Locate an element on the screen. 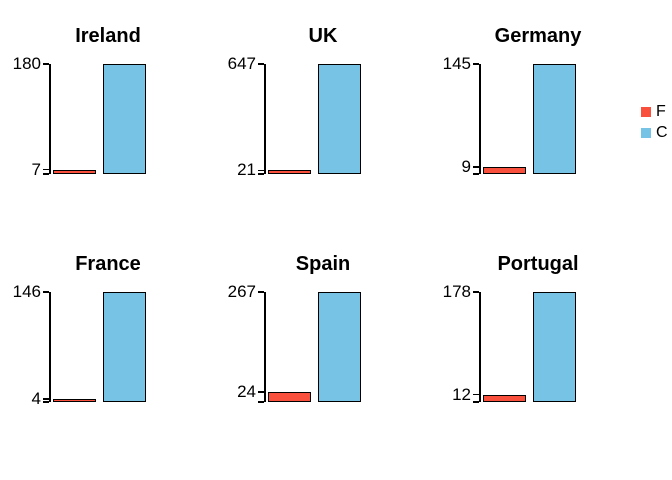 The image size is (672, 480). y-tick-label: 7 is located at coordinates (36, 169).